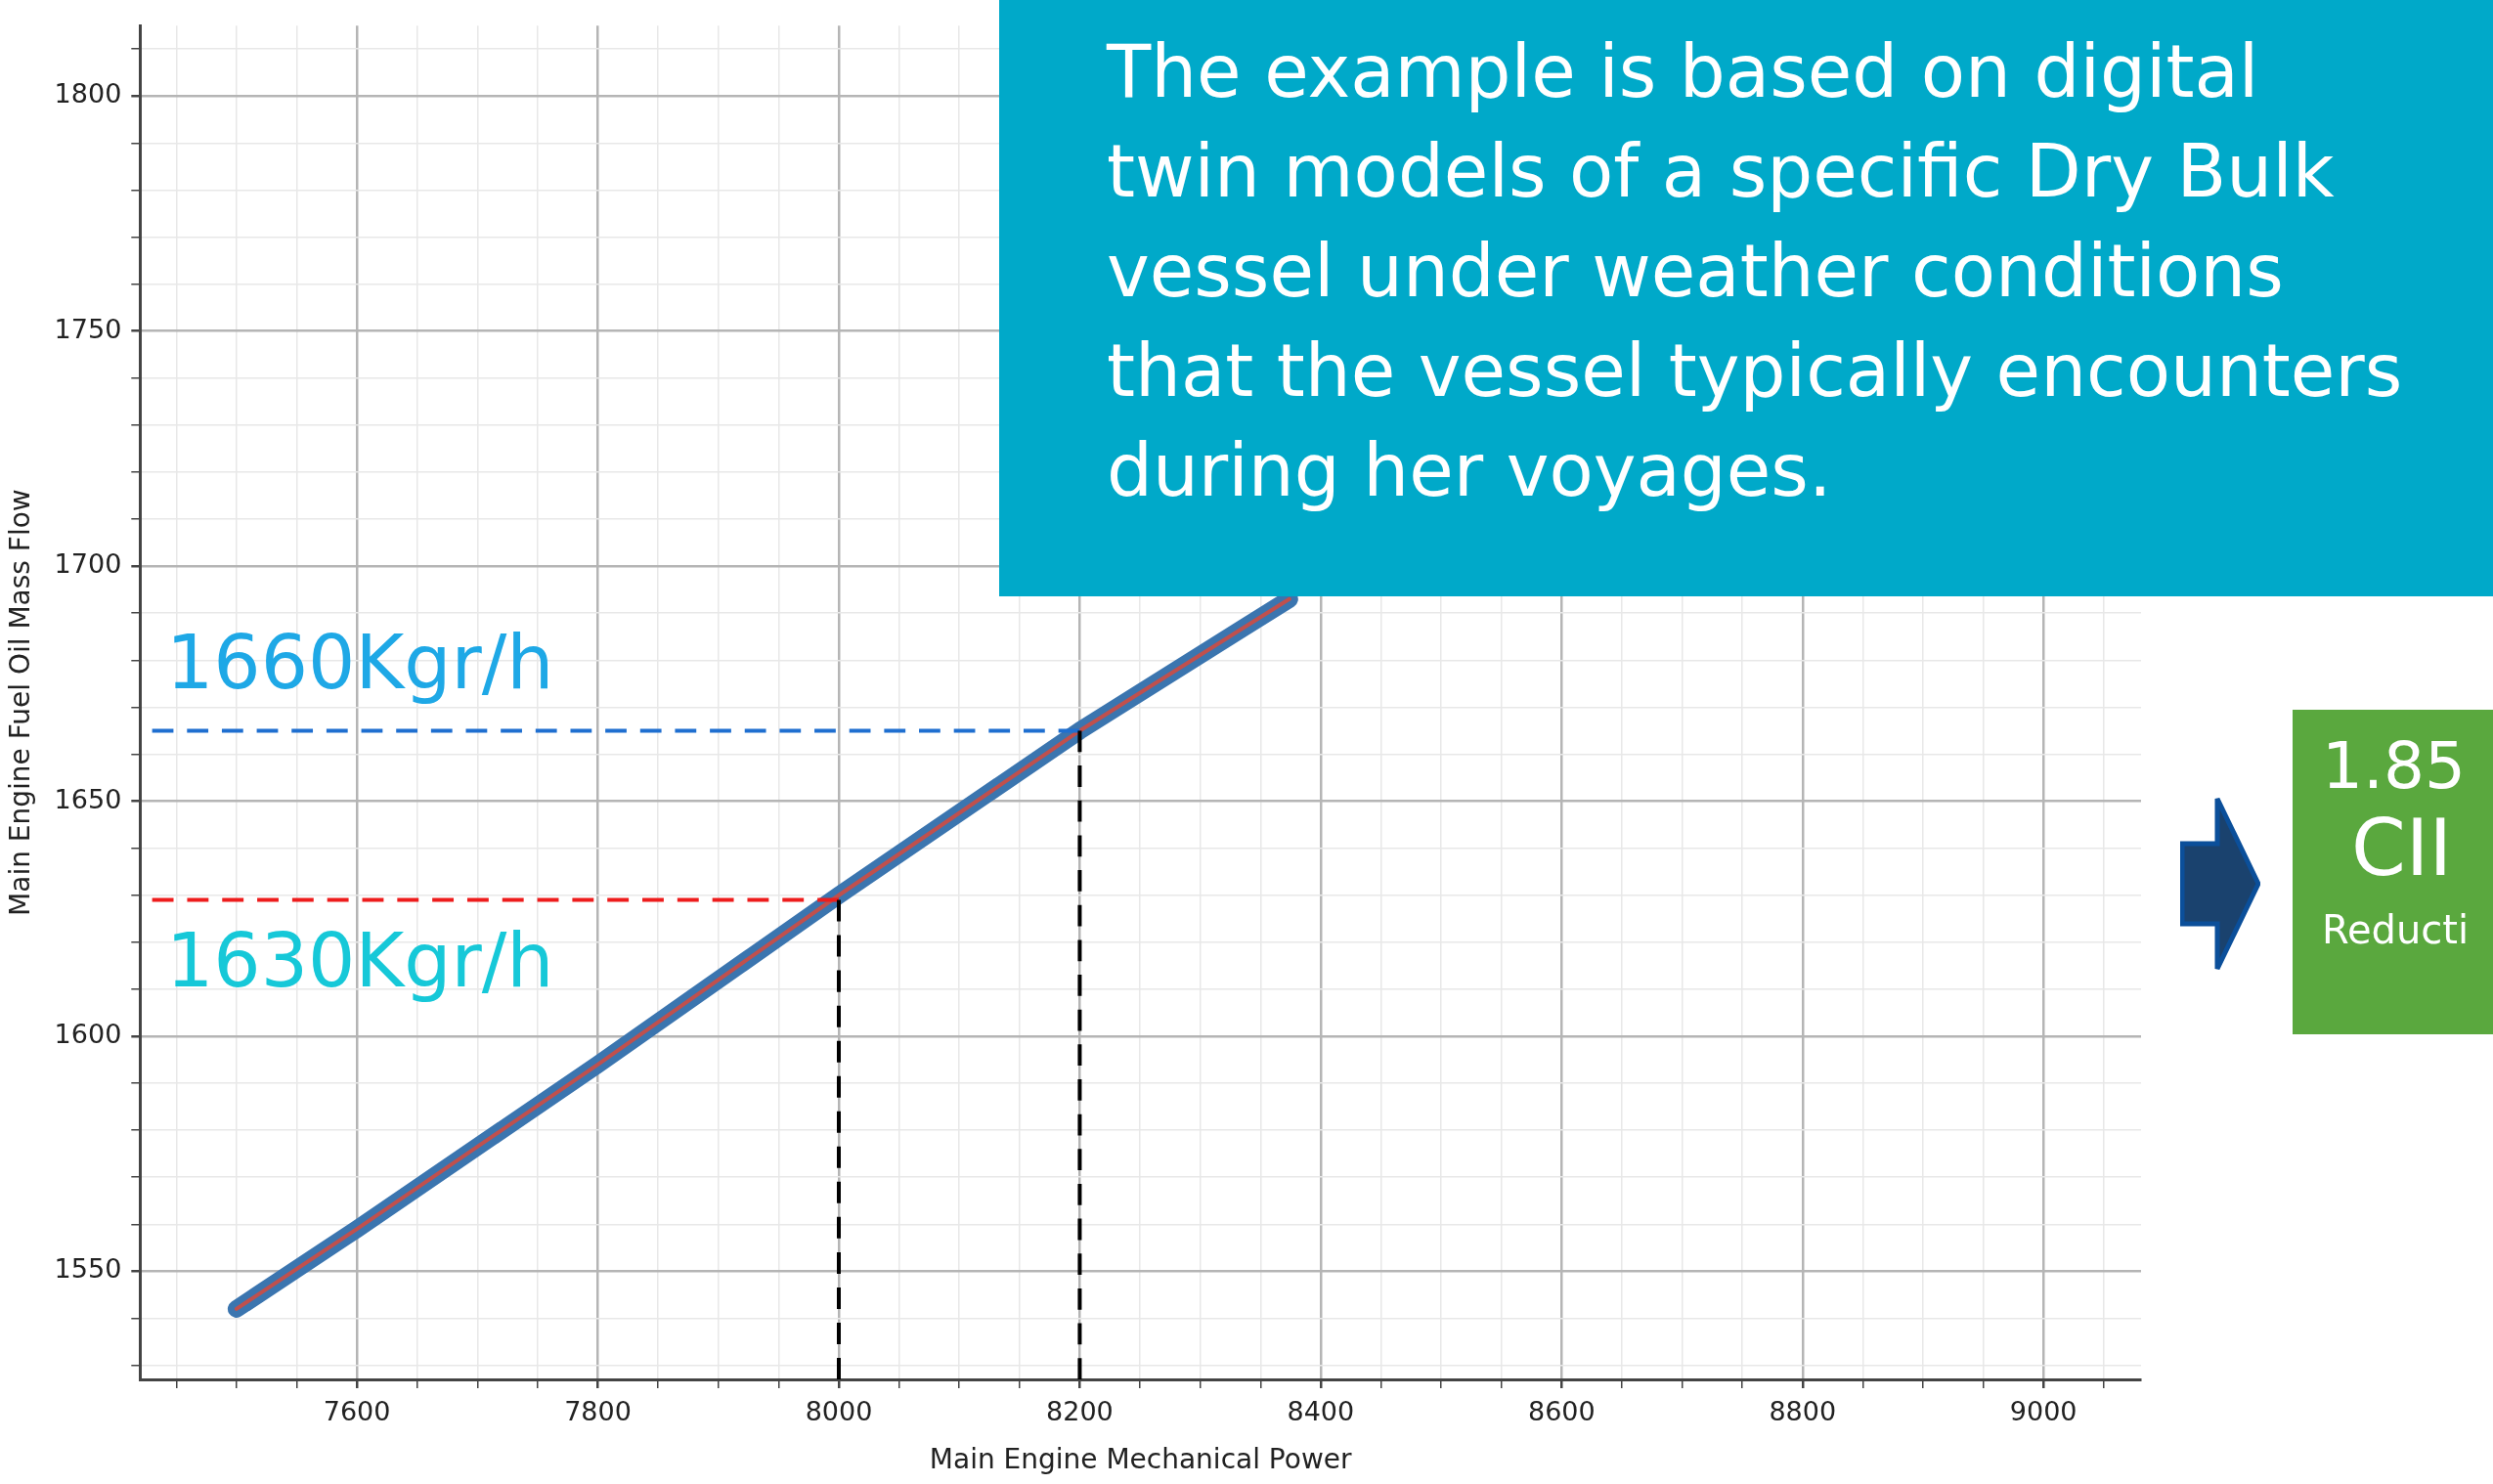 This screenshot has height=1484, width=2493. I want to click on y-tick-label: 1650, so click(88, 798).